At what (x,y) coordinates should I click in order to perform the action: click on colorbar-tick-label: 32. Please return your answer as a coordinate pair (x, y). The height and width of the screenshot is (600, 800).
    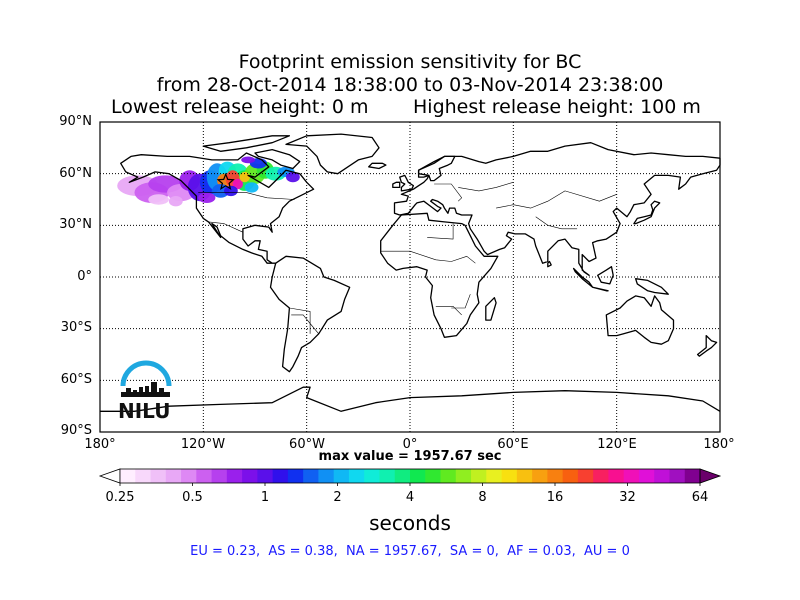
    Looking at the image, I should click on (627, 497).